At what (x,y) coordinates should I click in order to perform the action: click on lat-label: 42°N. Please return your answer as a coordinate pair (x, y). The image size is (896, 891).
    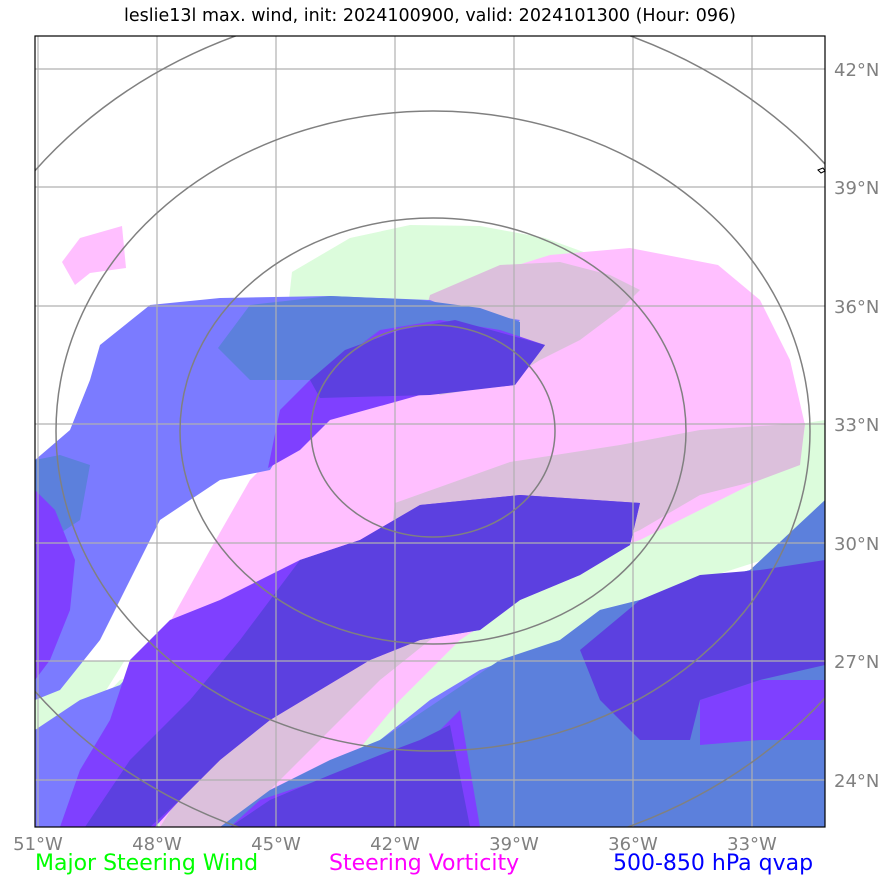
    Looking at the image, I should click on (856, 70).